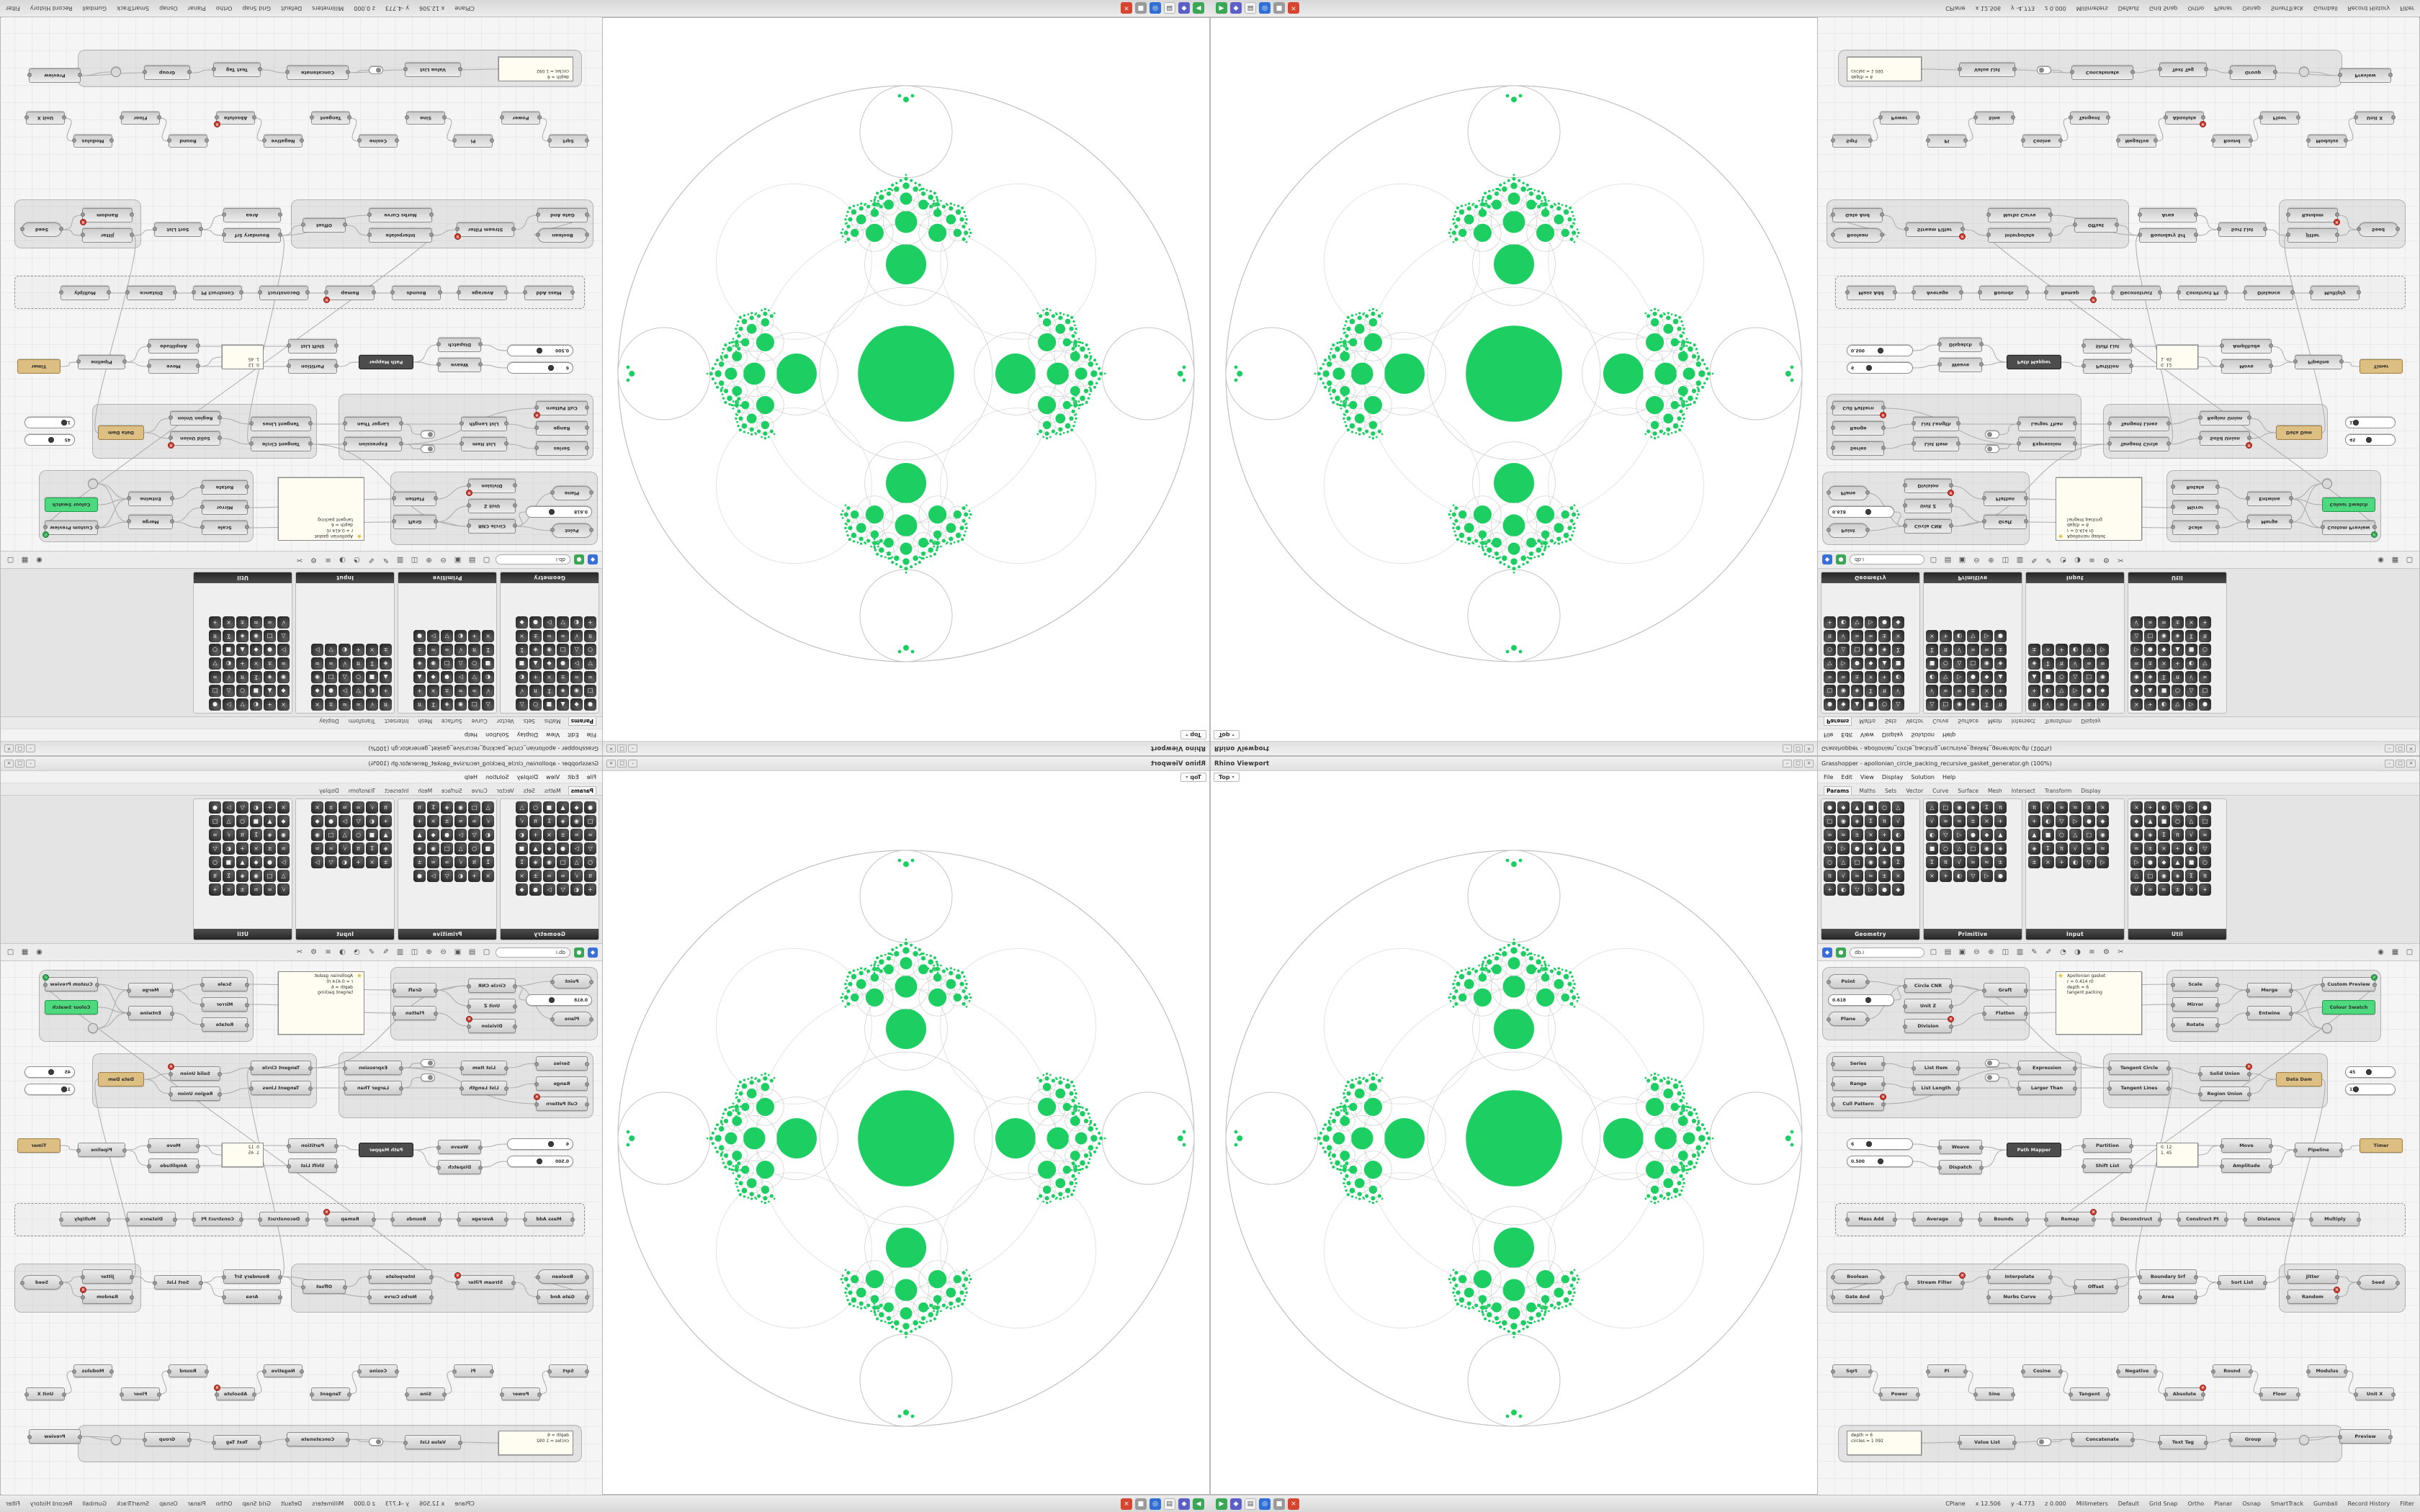 This screenshot has width=2420, height=1512. I want to click on gh-node-comp: Floor, so click(140, 1393).